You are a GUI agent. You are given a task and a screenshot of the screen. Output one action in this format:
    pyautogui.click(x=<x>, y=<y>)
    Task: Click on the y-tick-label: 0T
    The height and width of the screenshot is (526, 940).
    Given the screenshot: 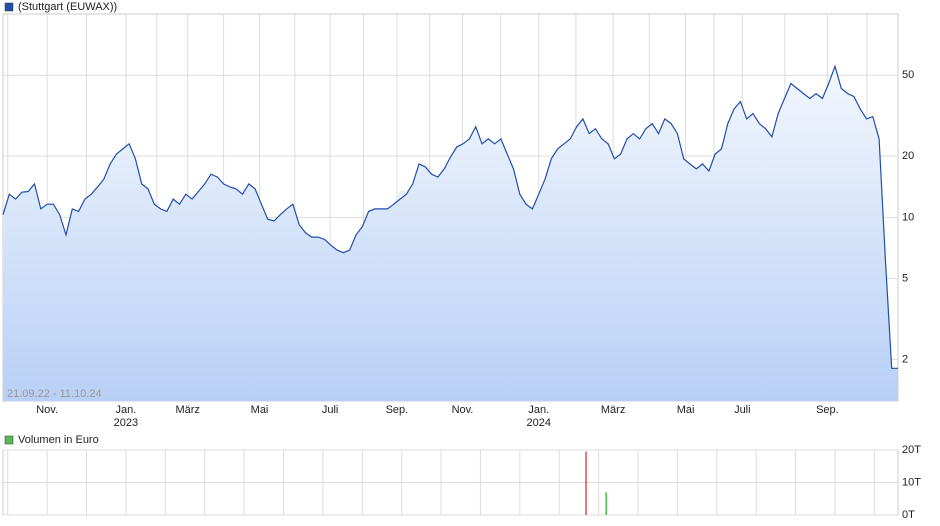 What is the action you would take?
    pyautogui.click(x=908, y=515)
    